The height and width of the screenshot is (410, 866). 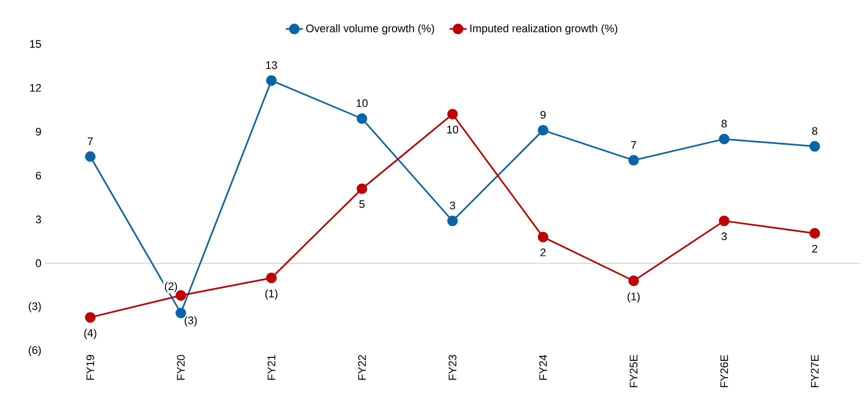 What do you see at coordinates (544, 29) in the screenshot?
I see `legend-label: Imputed realization growth (%)` at bounding box center [544, 29].